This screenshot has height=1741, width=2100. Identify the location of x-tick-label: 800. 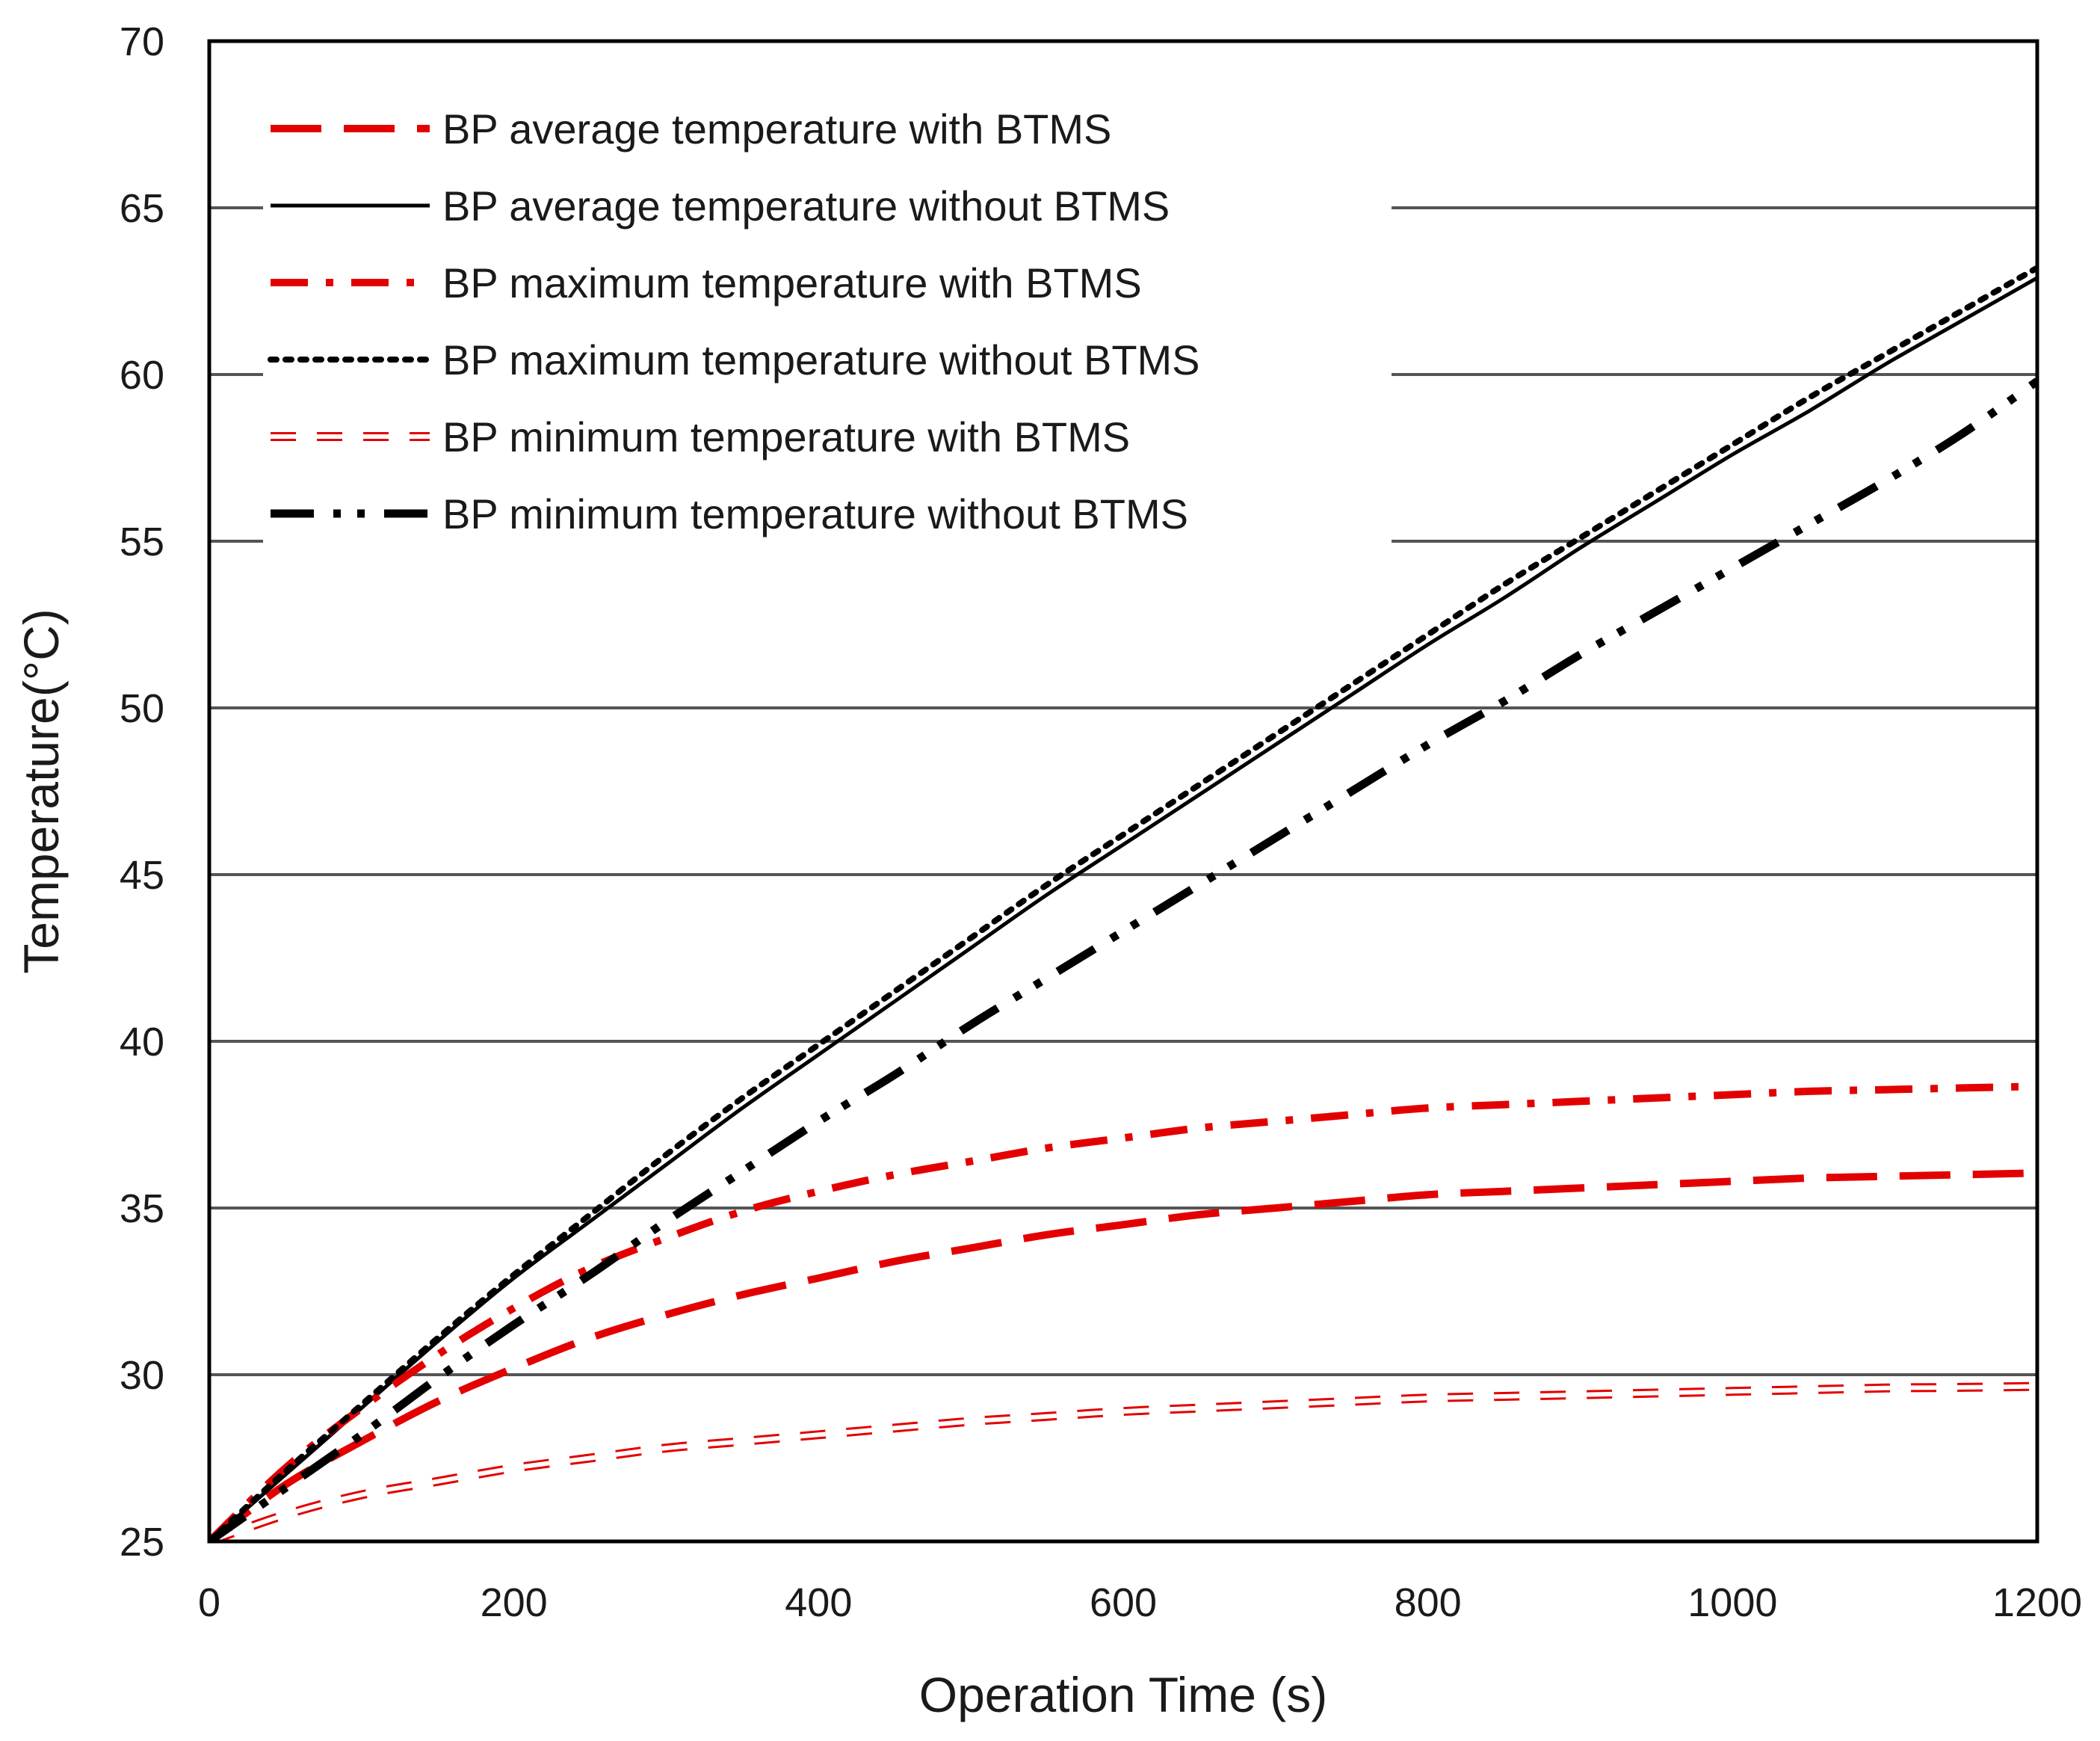
(1428, 1603).